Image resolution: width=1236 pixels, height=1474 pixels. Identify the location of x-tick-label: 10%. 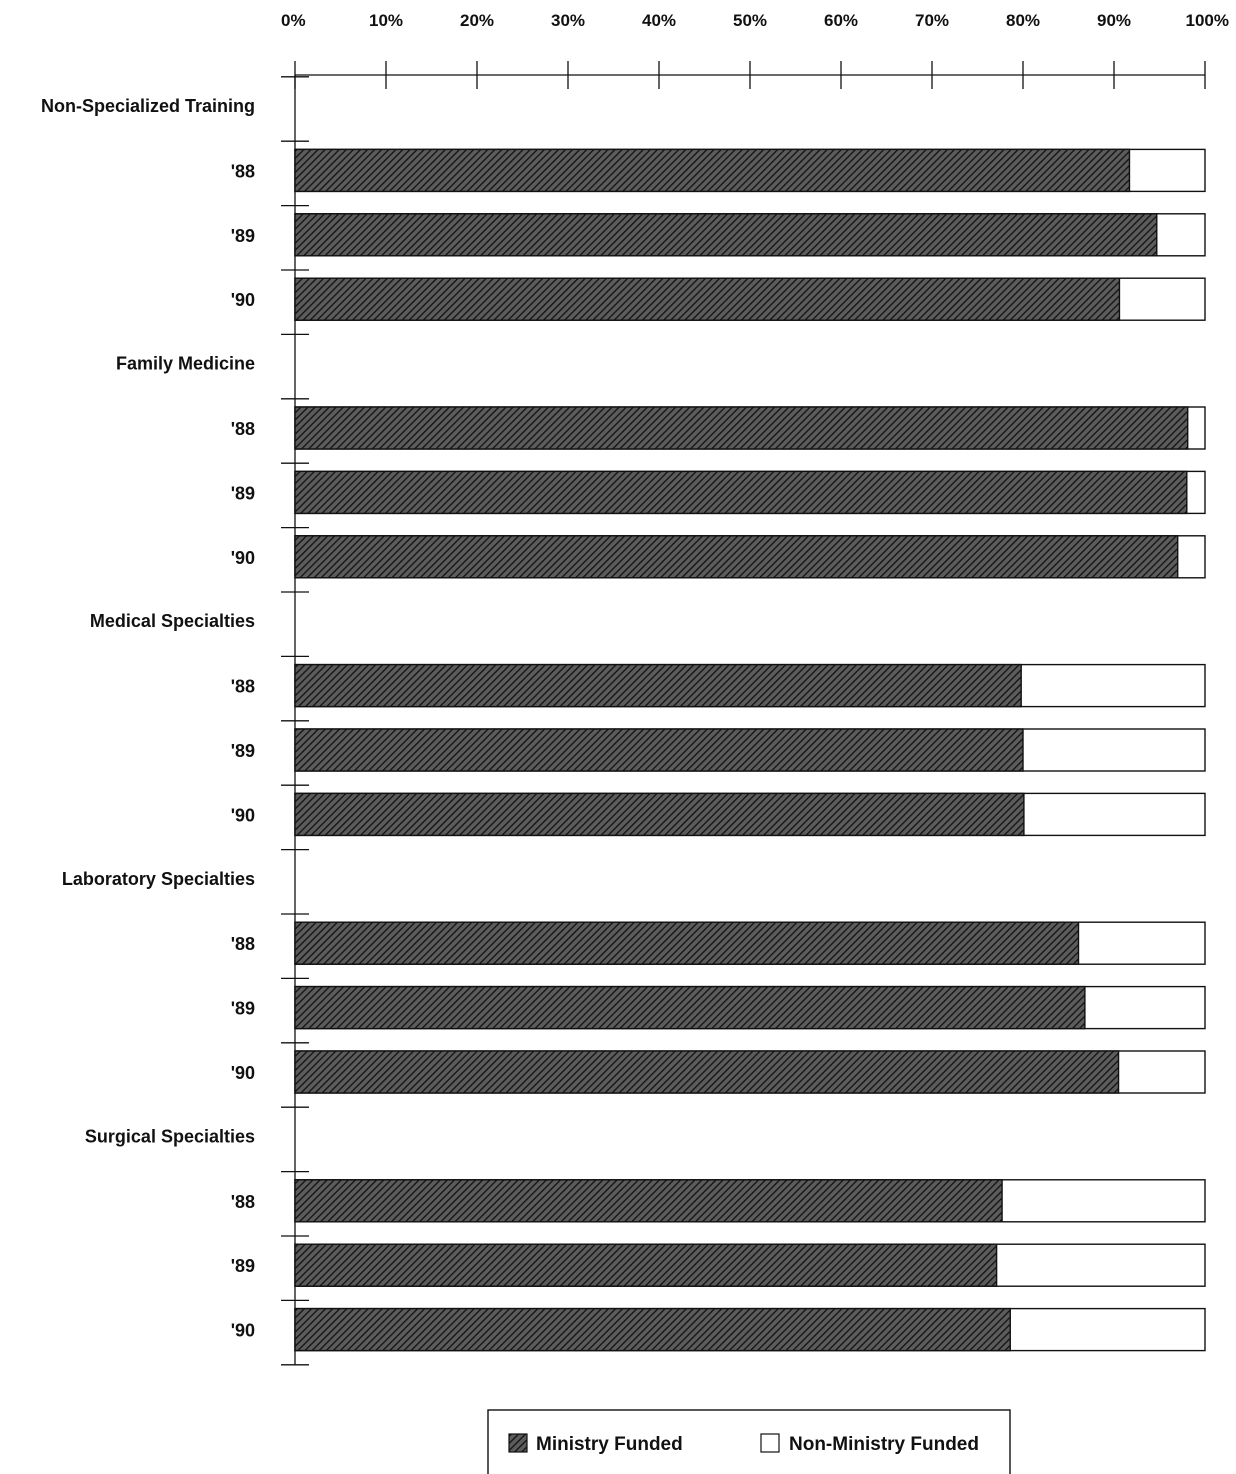
(386, 20).